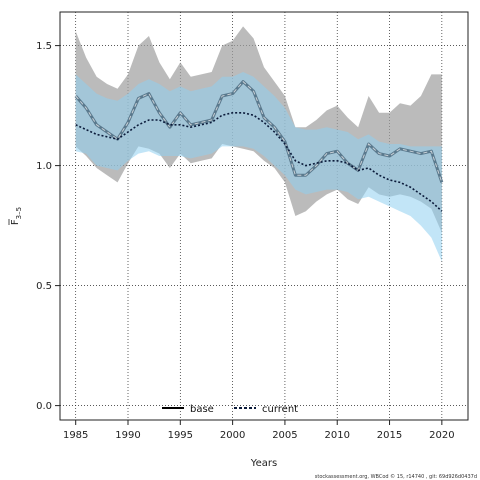  I want to click on x-axis: 1985 1990 1995 2000 2005 2010 2015 2020, so click(259, 430).